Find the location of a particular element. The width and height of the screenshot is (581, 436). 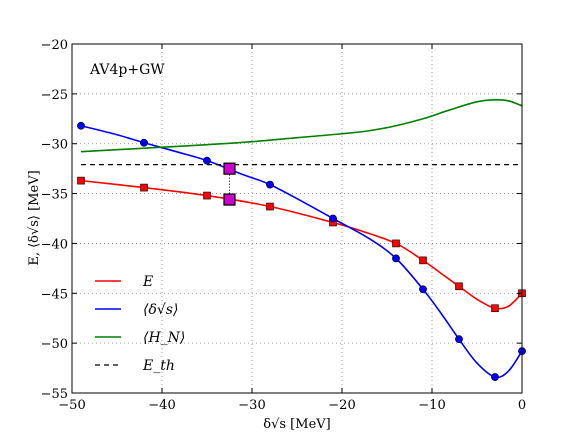

chart-title: AV4p+GW is located at coordinates (127, 70).